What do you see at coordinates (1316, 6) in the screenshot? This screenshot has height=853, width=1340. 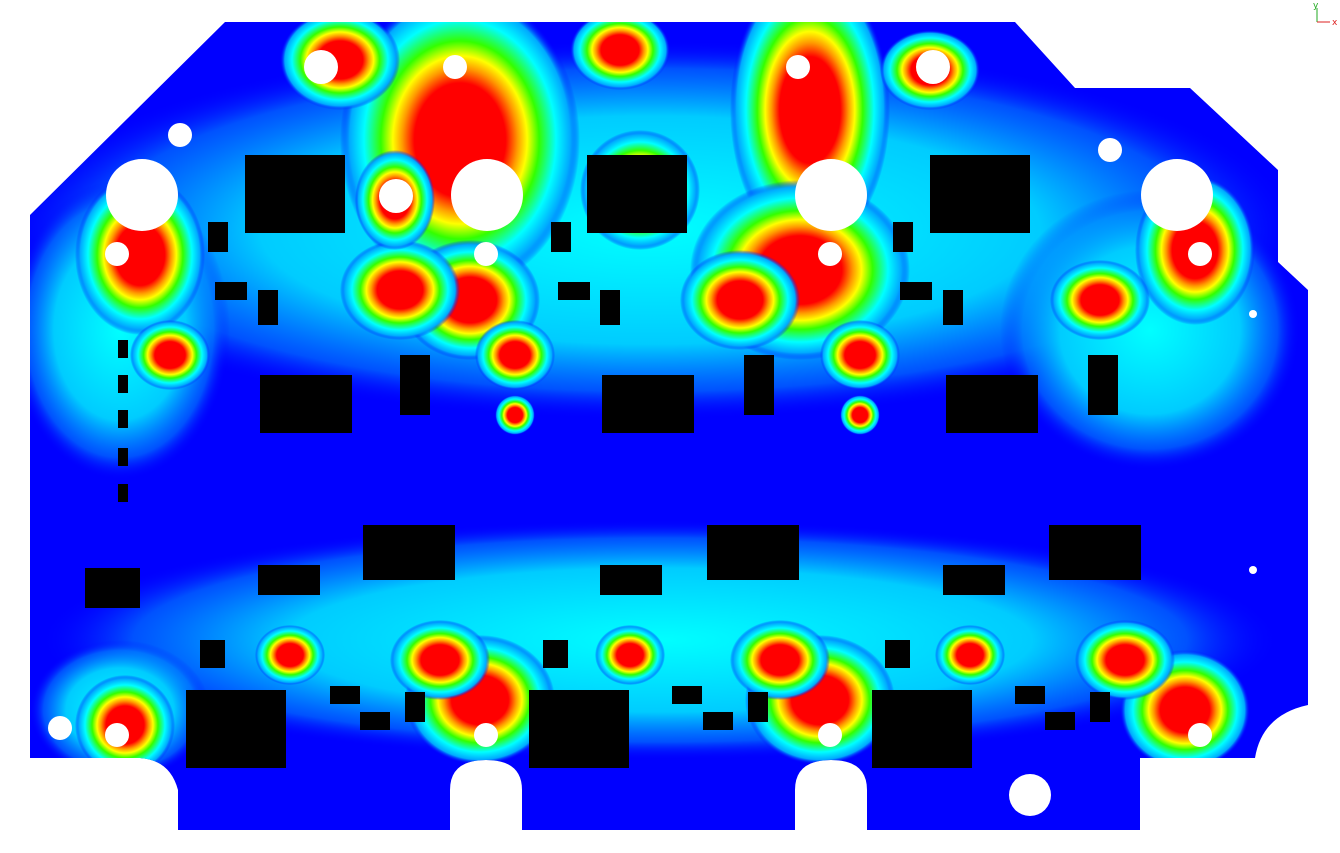 I see `triad-y-label: y` at bounding box center [1316, 6].